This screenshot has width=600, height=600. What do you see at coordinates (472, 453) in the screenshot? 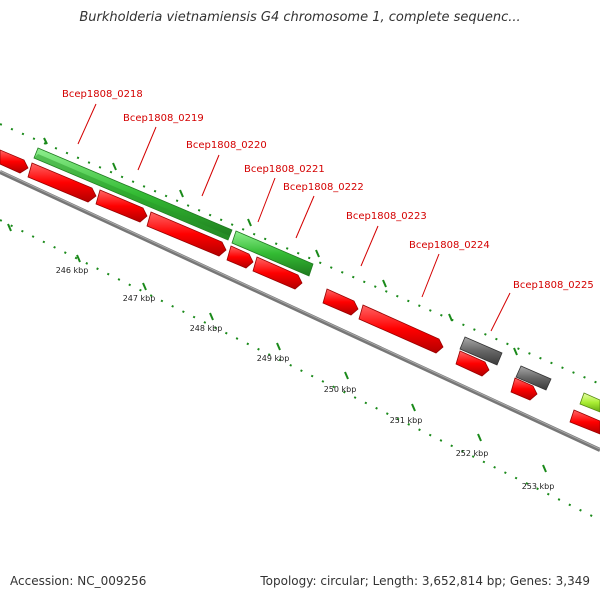
I see `kbp-label: 252 kbp` at bounding box center [472, 453].